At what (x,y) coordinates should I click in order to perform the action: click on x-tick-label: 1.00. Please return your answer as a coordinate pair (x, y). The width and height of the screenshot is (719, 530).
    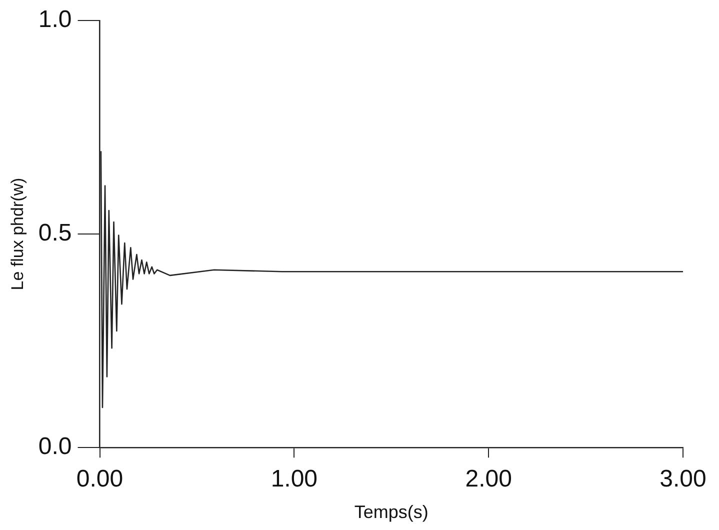
    Looking at the image, I should click on (294, 479).